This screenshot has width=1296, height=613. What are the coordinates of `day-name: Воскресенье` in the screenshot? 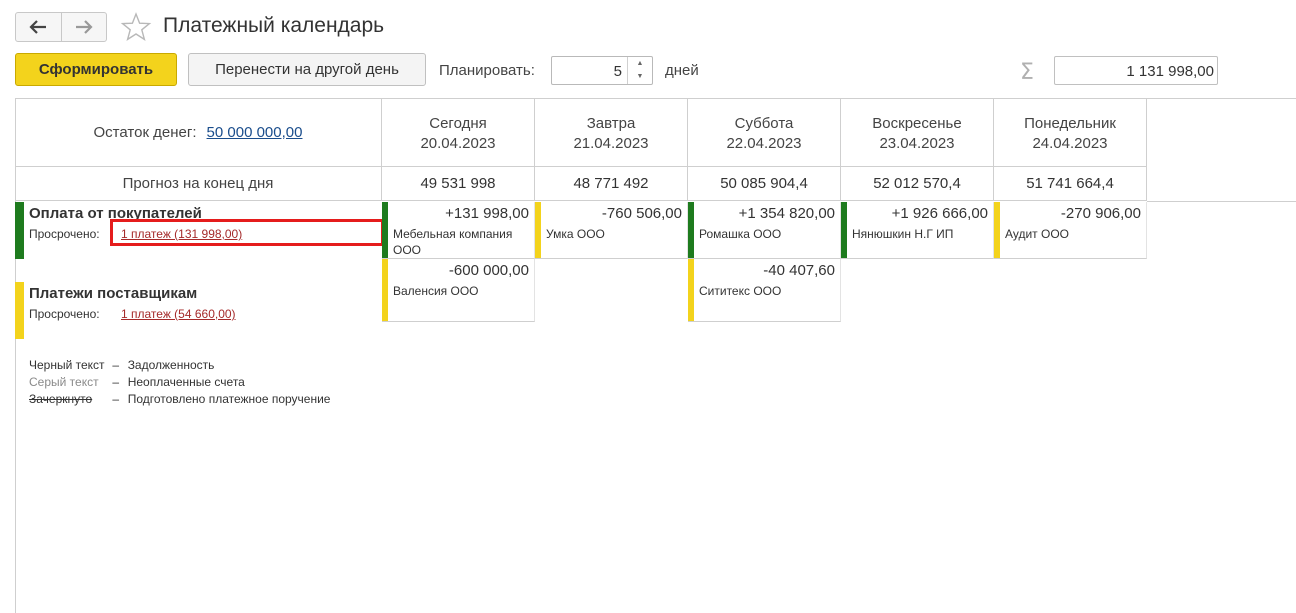 It's located at (917, 123).